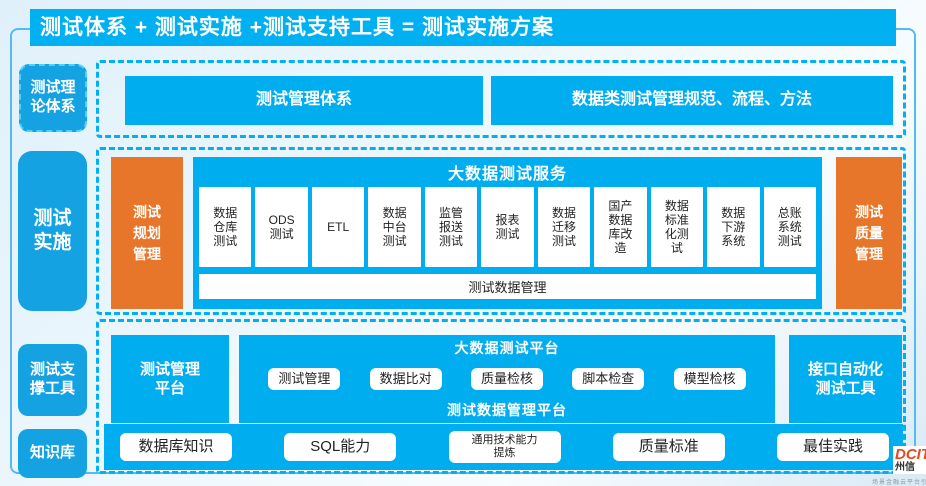  Describe the element at coordinates (564, 227) in the screenshot. I see `service-cell: 数据 迁移 测试` at that location.